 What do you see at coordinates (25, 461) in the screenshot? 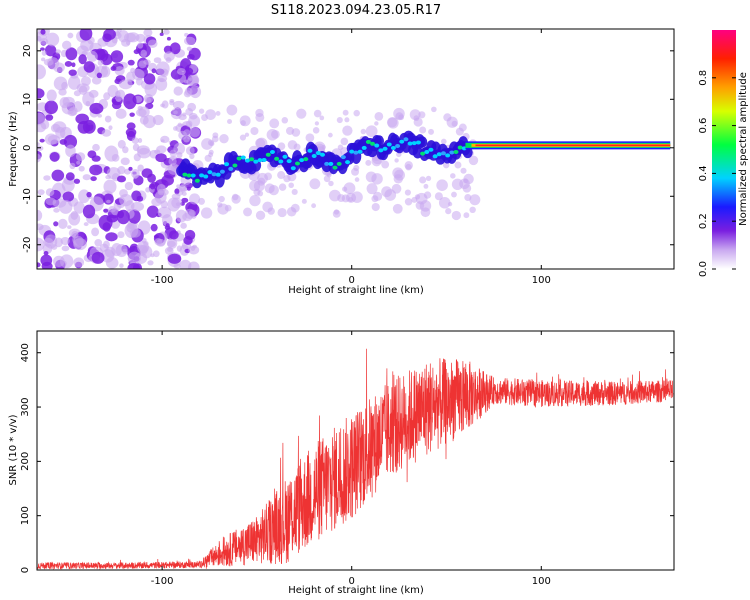
I see `y-tick-label: 200` at bounding box center [25, 461].